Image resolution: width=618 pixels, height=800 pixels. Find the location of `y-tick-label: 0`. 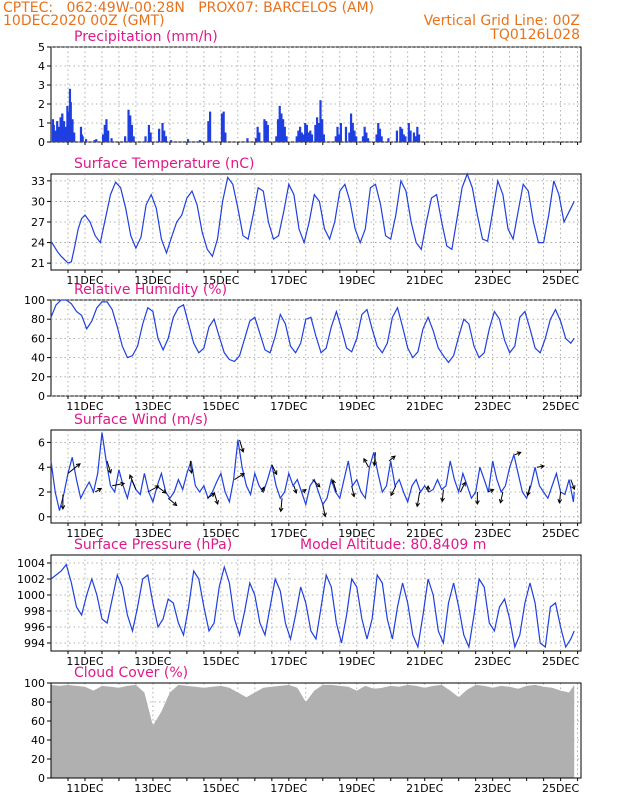

y-tick-label: 0 is located at coordinates (41, 778).